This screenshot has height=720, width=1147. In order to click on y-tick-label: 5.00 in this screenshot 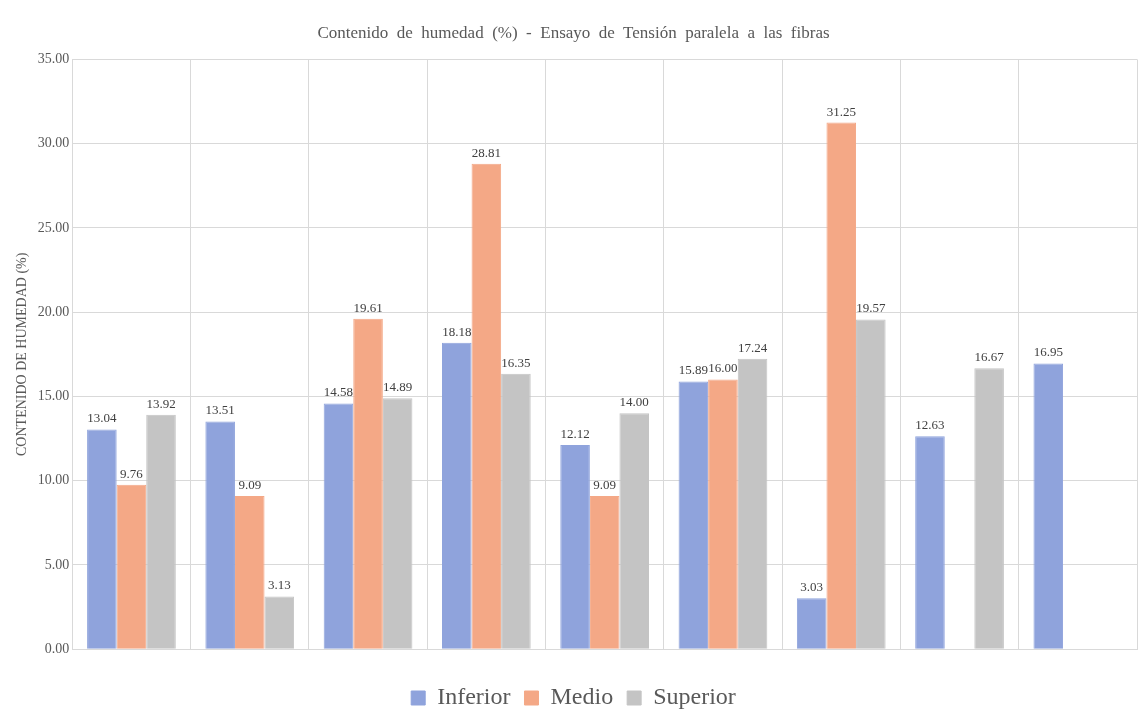, I will do `click(57, 564)`.